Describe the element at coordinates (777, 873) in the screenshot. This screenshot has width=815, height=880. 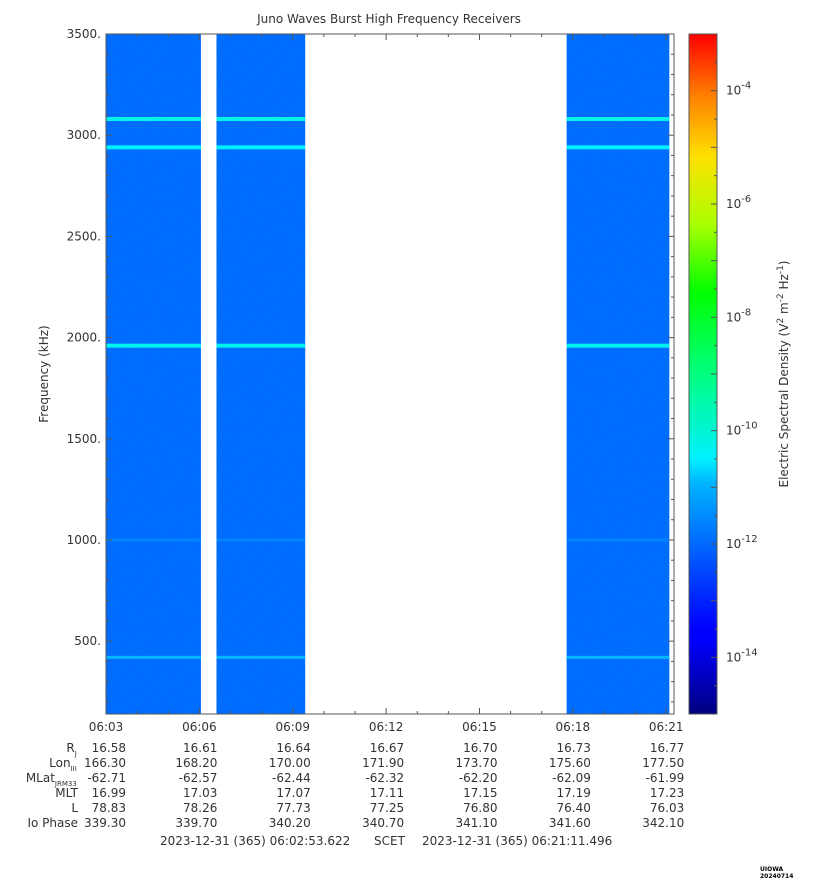
I see `uiowa-stamp: UIOWA 20240714` at that location.